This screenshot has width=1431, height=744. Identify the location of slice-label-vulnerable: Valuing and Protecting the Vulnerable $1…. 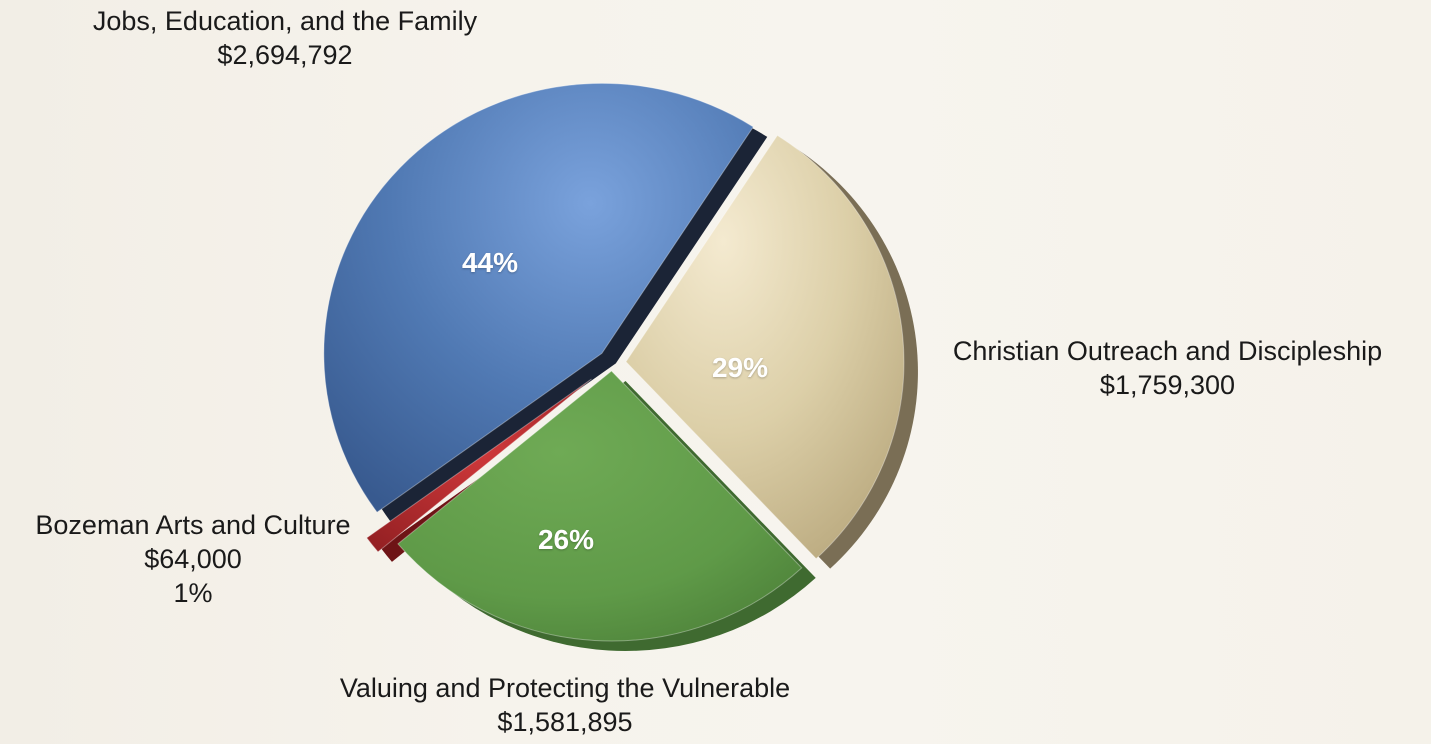
(565, 705).